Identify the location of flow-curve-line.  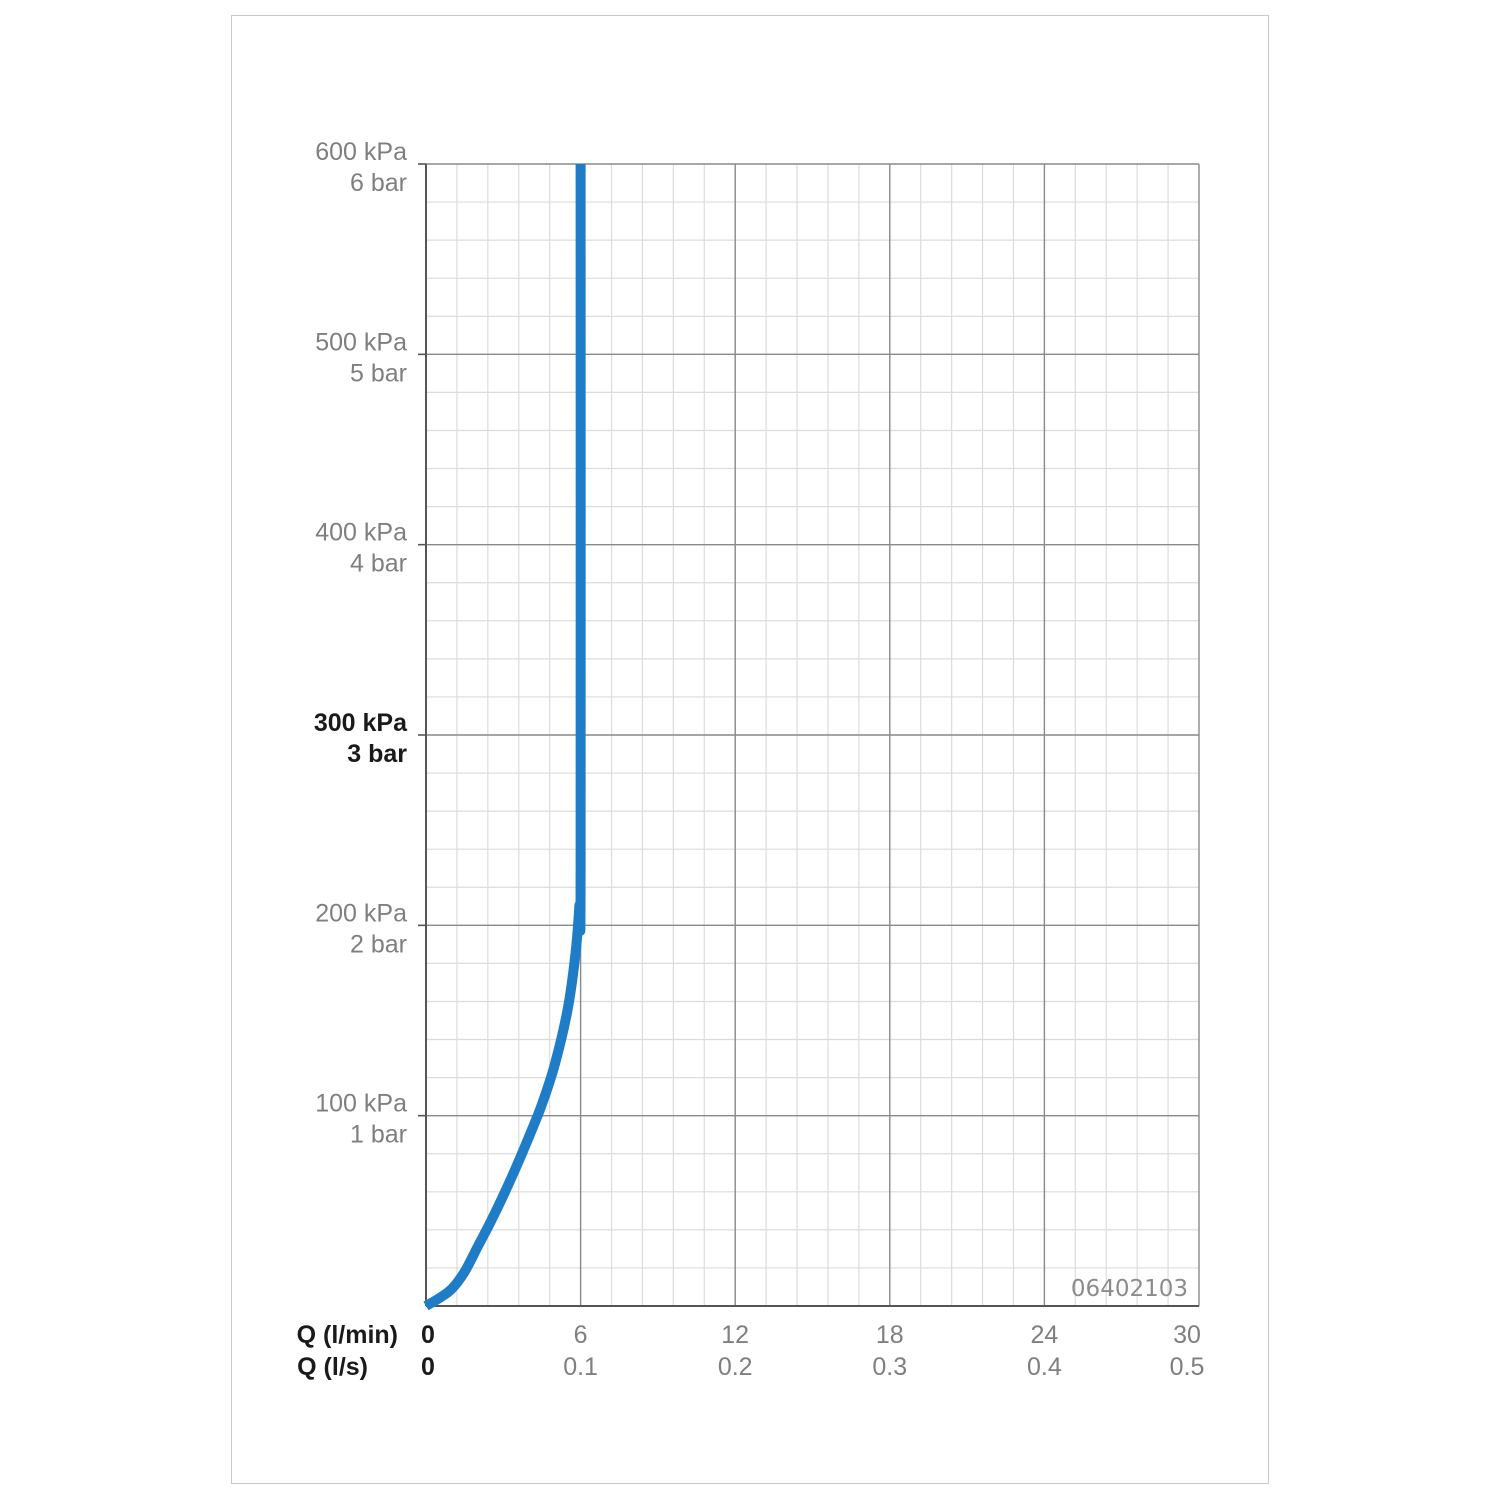
(504, 737).